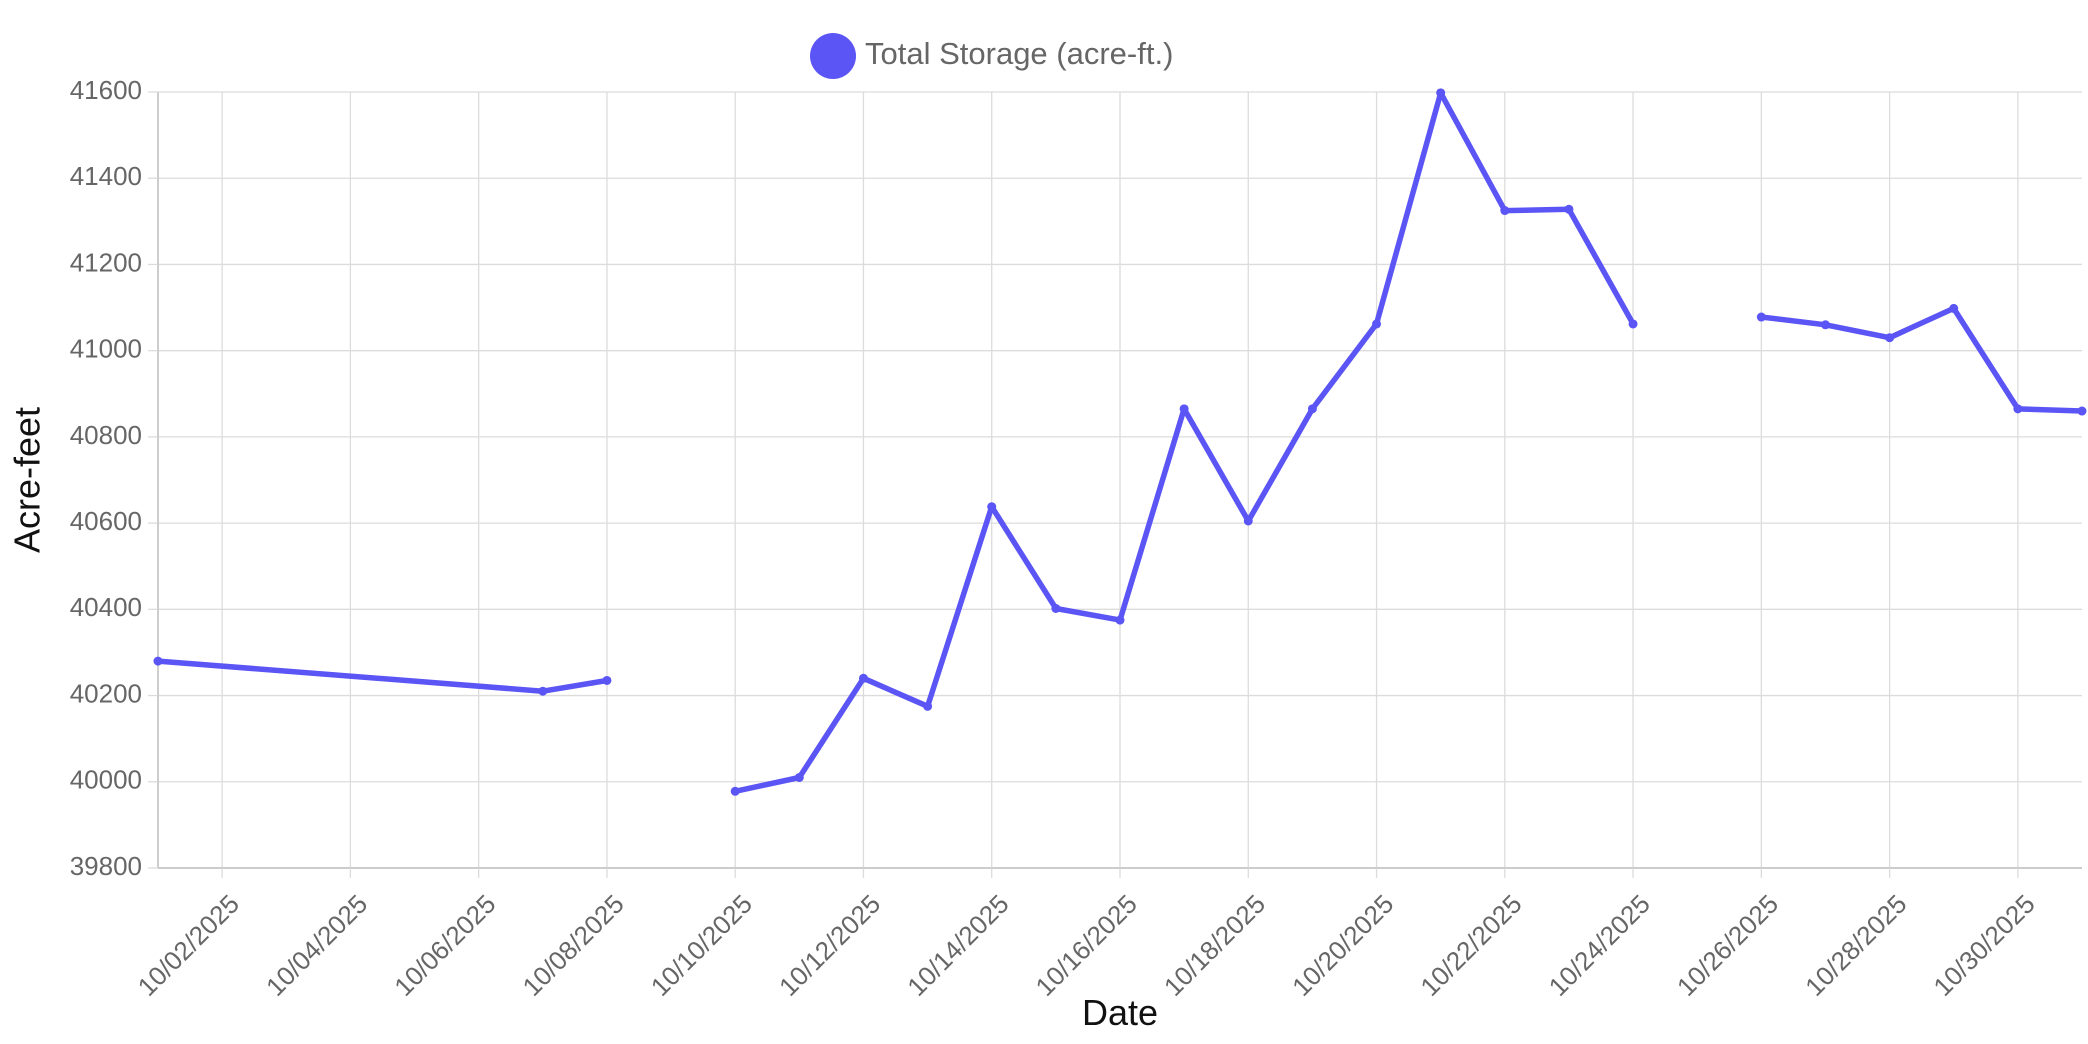 The width and height of the screenshot is (2088, 1044). What do you see at coordinates (106, 693) in the screenshot?
I see `y-tick-label: 40200` at bounding box center [106, 693].